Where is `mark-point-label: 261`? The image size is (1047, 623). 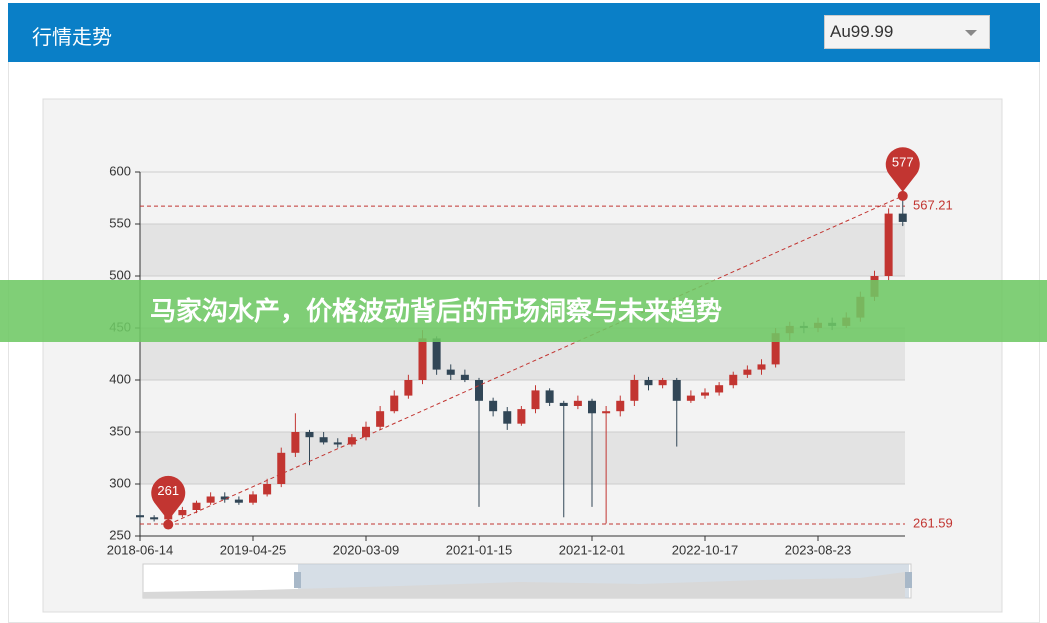 mark-point-label: 261 is located at coordinates (168, 490).